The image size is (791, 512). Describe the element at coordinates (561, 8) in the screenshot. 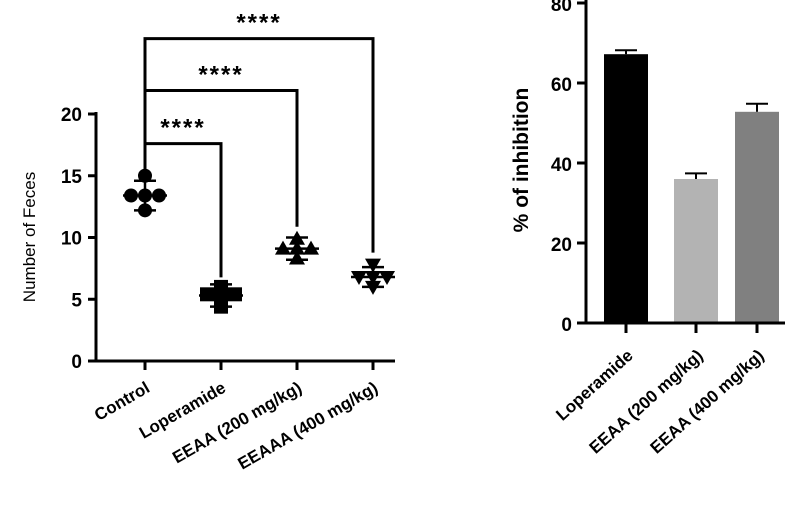

I see `right-y-tick-label: 80` at that location.